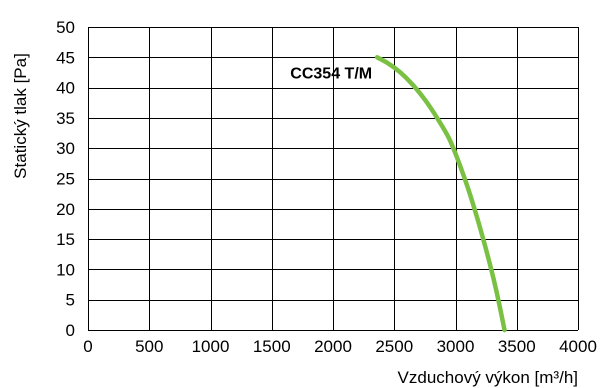 The height and width of the screenshot is (388, 606). What do you see at coordinates (488, 377) in the screenshot?
I see `x-axis-title: Vzduchový výkon [m³/h]` at bounding box center [488, 377].